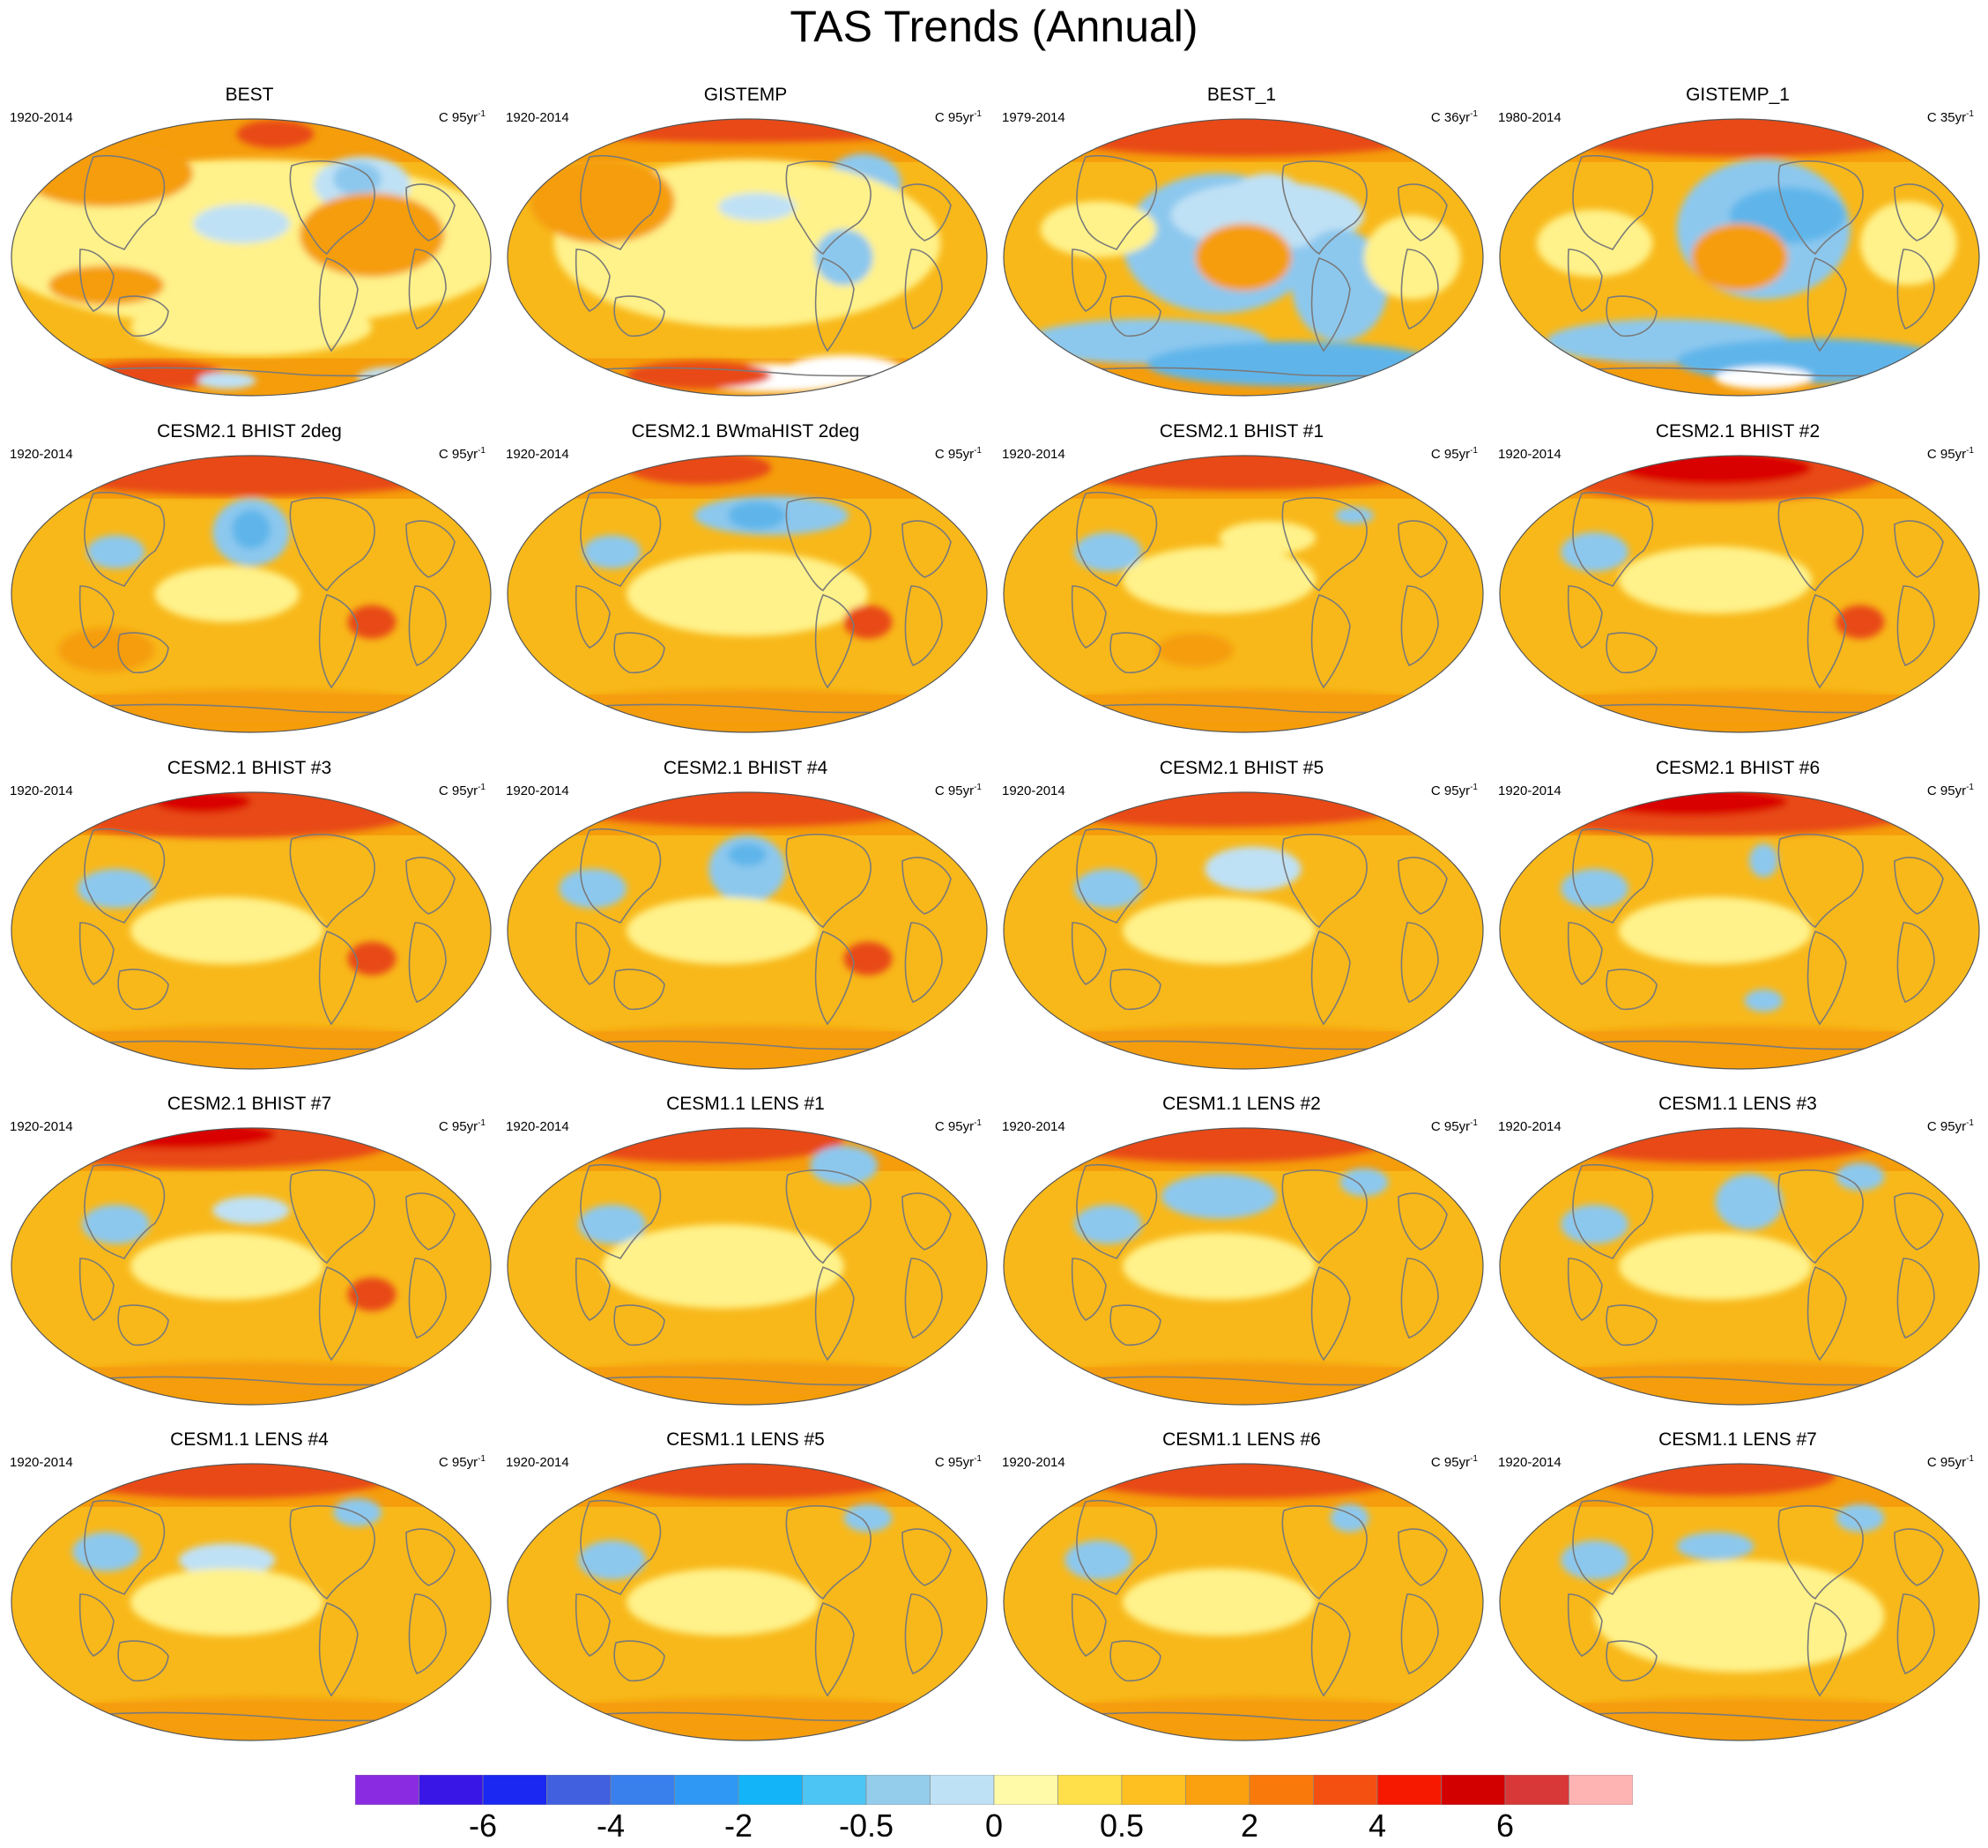 The height and width of the screenshot is (1848, 1988). What do you see at coordinates (746, 1439) in the screenshot?
I see `panel-title: CESM1.1 LENS #5` at bounding box center [746, 1439].